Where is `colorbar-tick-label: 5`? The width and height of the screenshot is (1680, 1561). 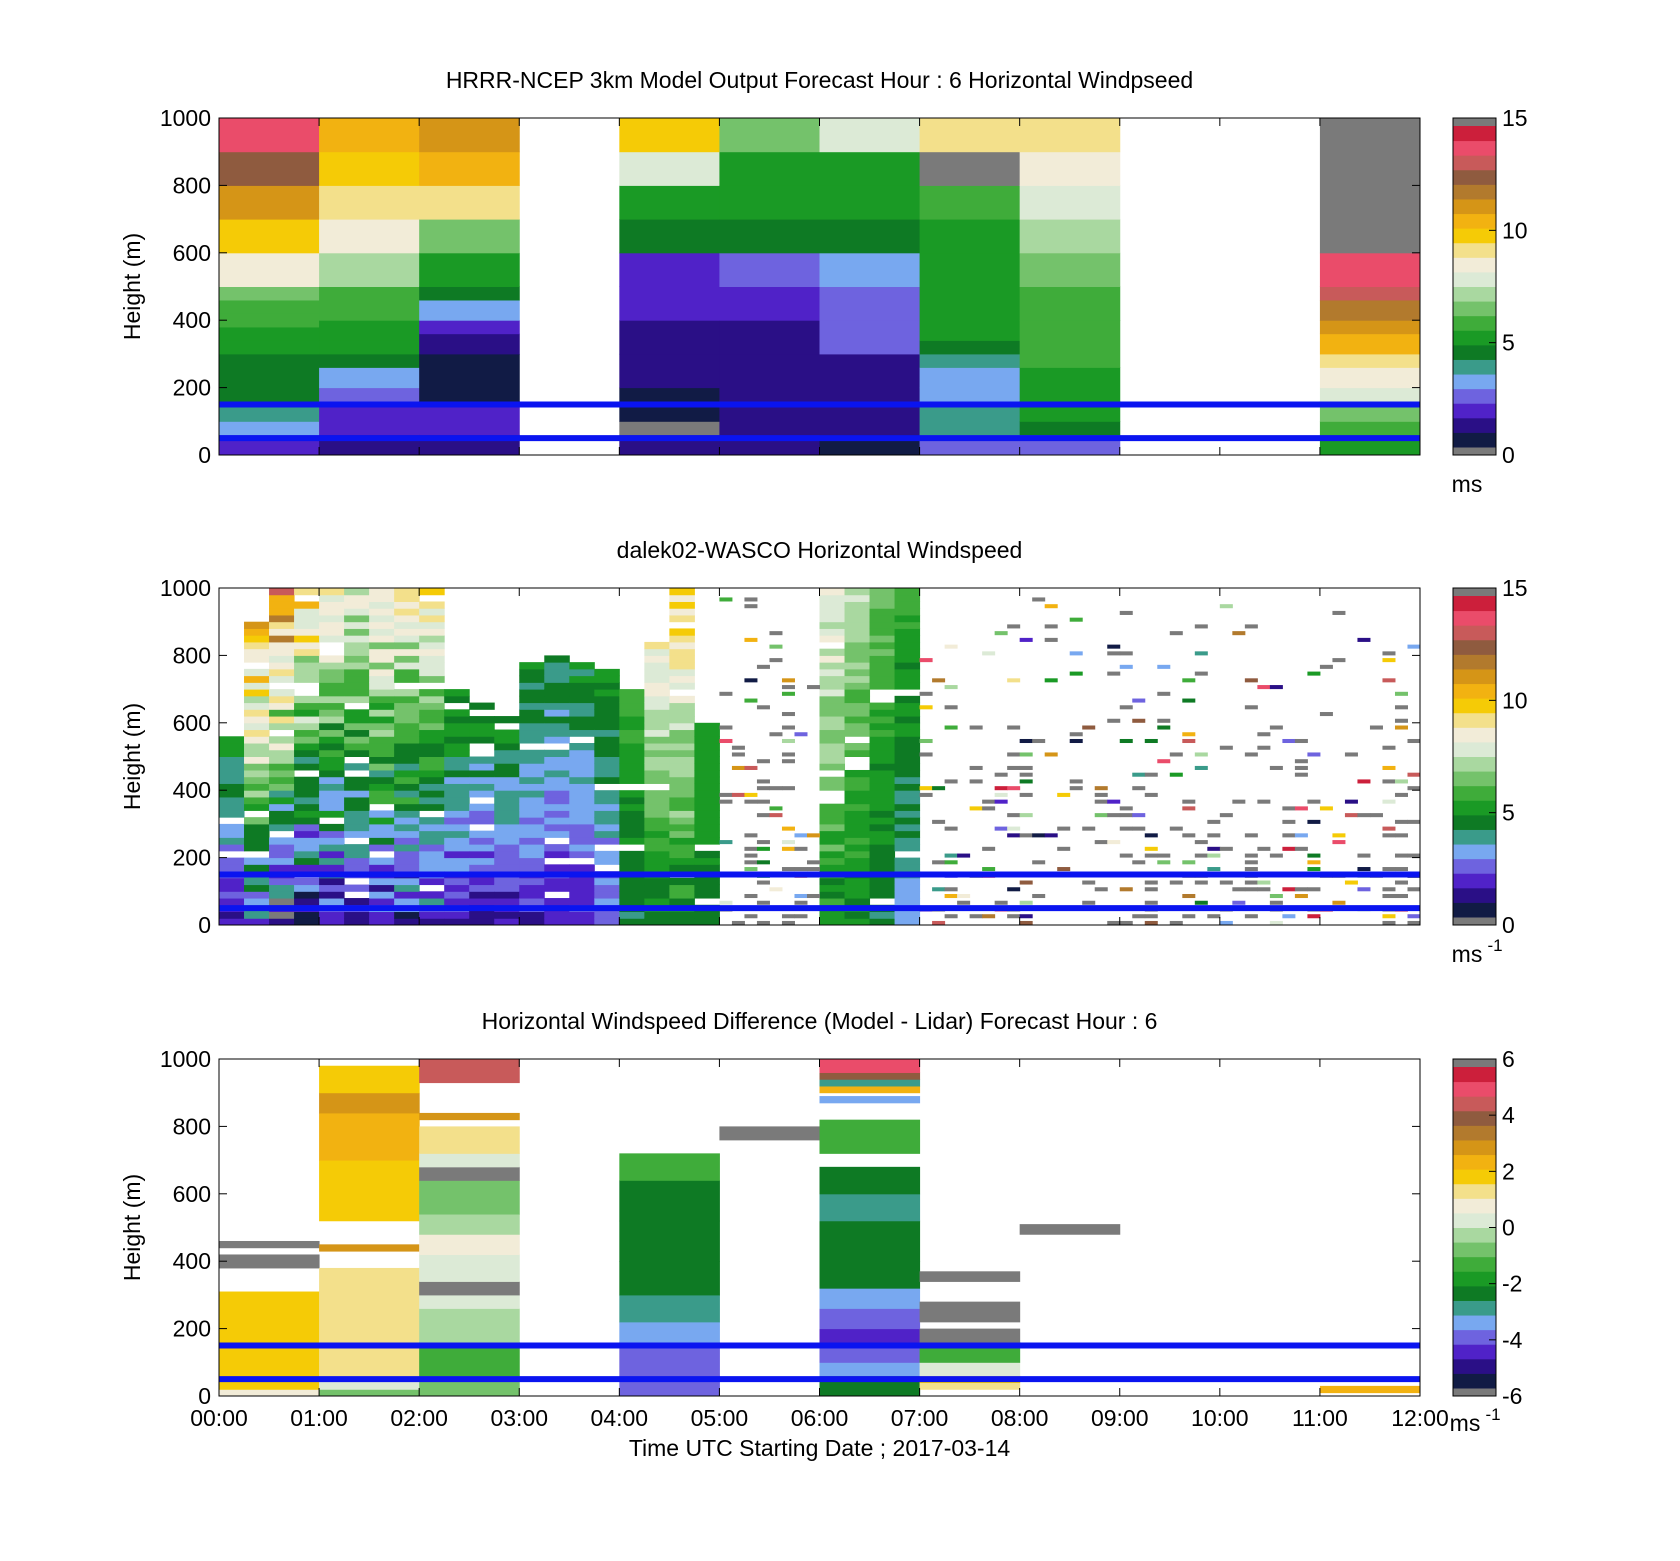 colorbar-tick-label: 5 is located at coordinates (1508, 813).